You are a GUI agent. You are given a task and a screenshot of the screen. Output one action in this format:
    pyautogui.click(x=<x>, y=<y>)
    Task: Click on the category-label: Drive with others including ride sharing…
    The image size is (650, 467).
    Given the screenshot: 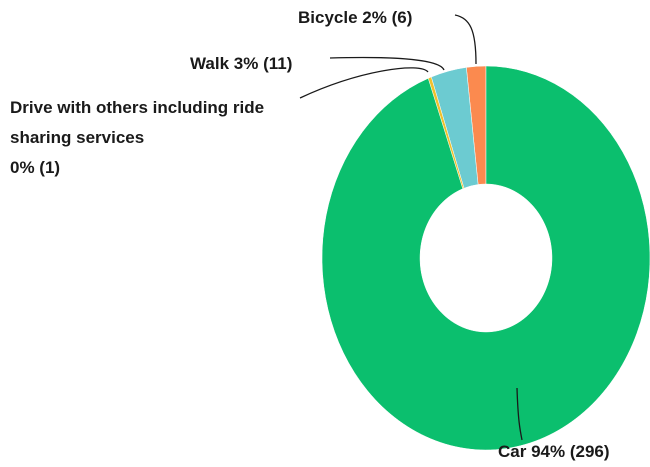 What is the action you would take?
    pyautogui.click(x=137, y=122)
    